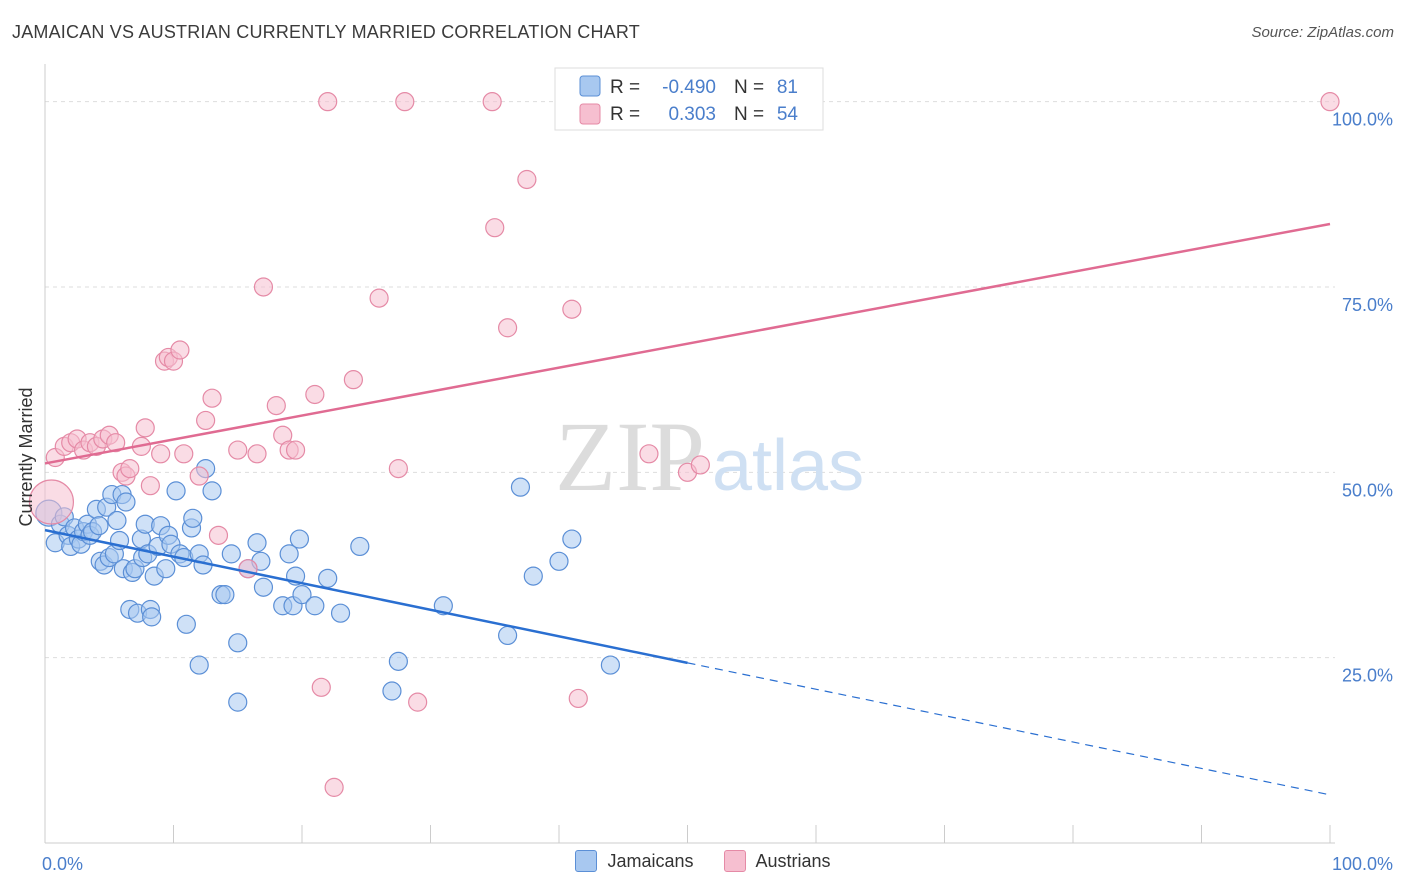 Image resolution: width=1406 pixels, height=892 pixels. I want to click on watermark: ZIP atlas, so click(709, 456).